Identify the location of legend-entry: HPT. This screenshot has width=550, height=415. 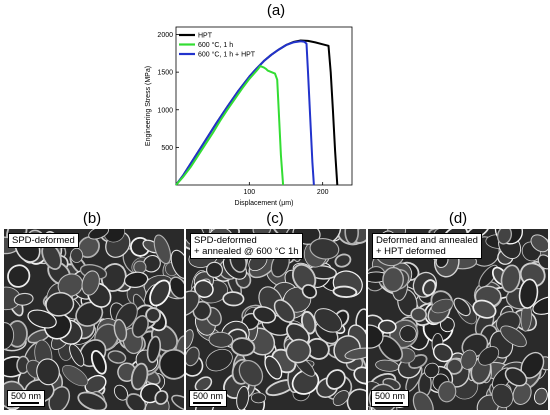
(205, 36).